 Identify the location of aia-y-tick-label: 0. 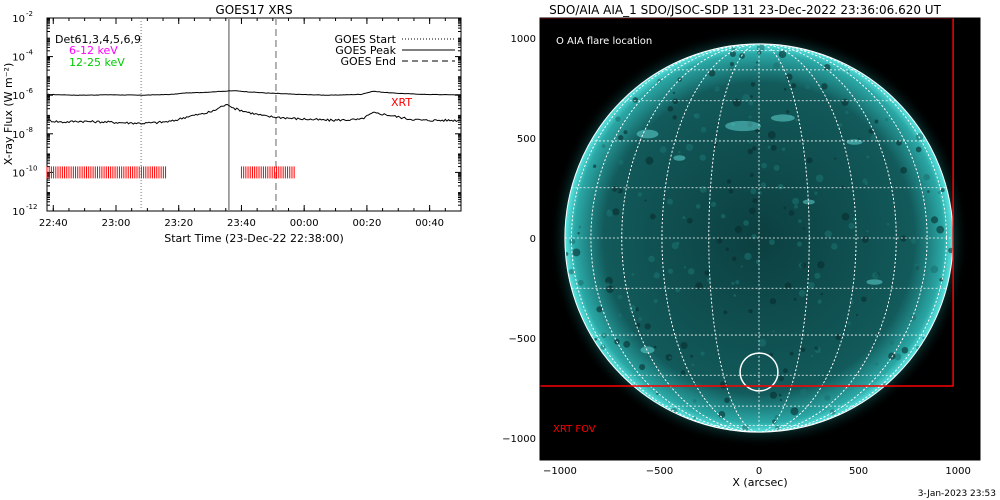
(533, 239).